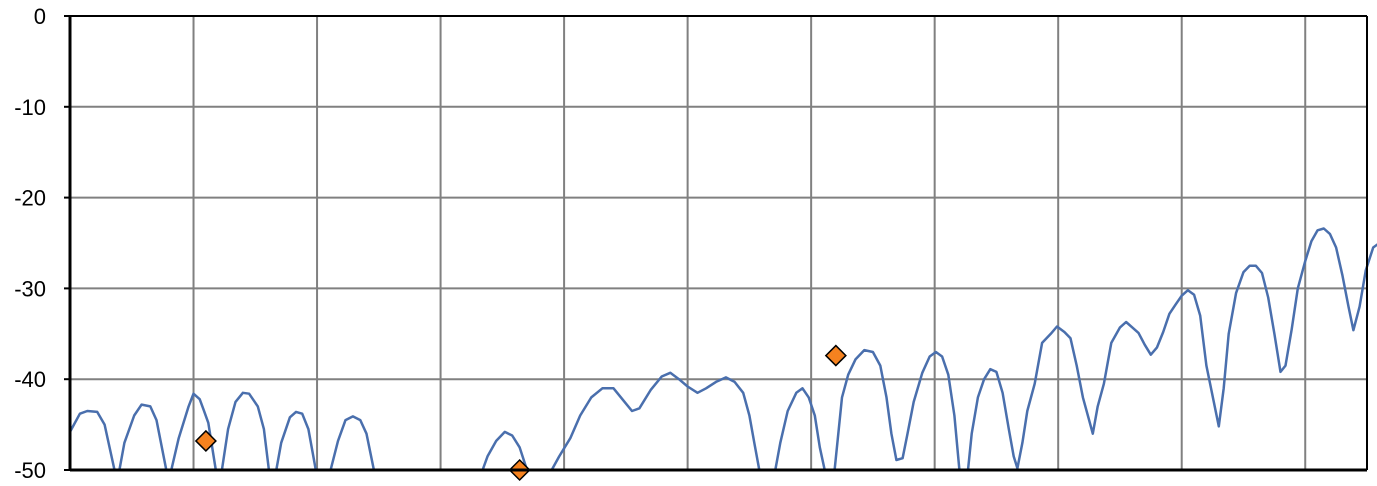 This screenshot has width=1377, height=486. I want to click on y-tick-label: -50, so click(30, 470).